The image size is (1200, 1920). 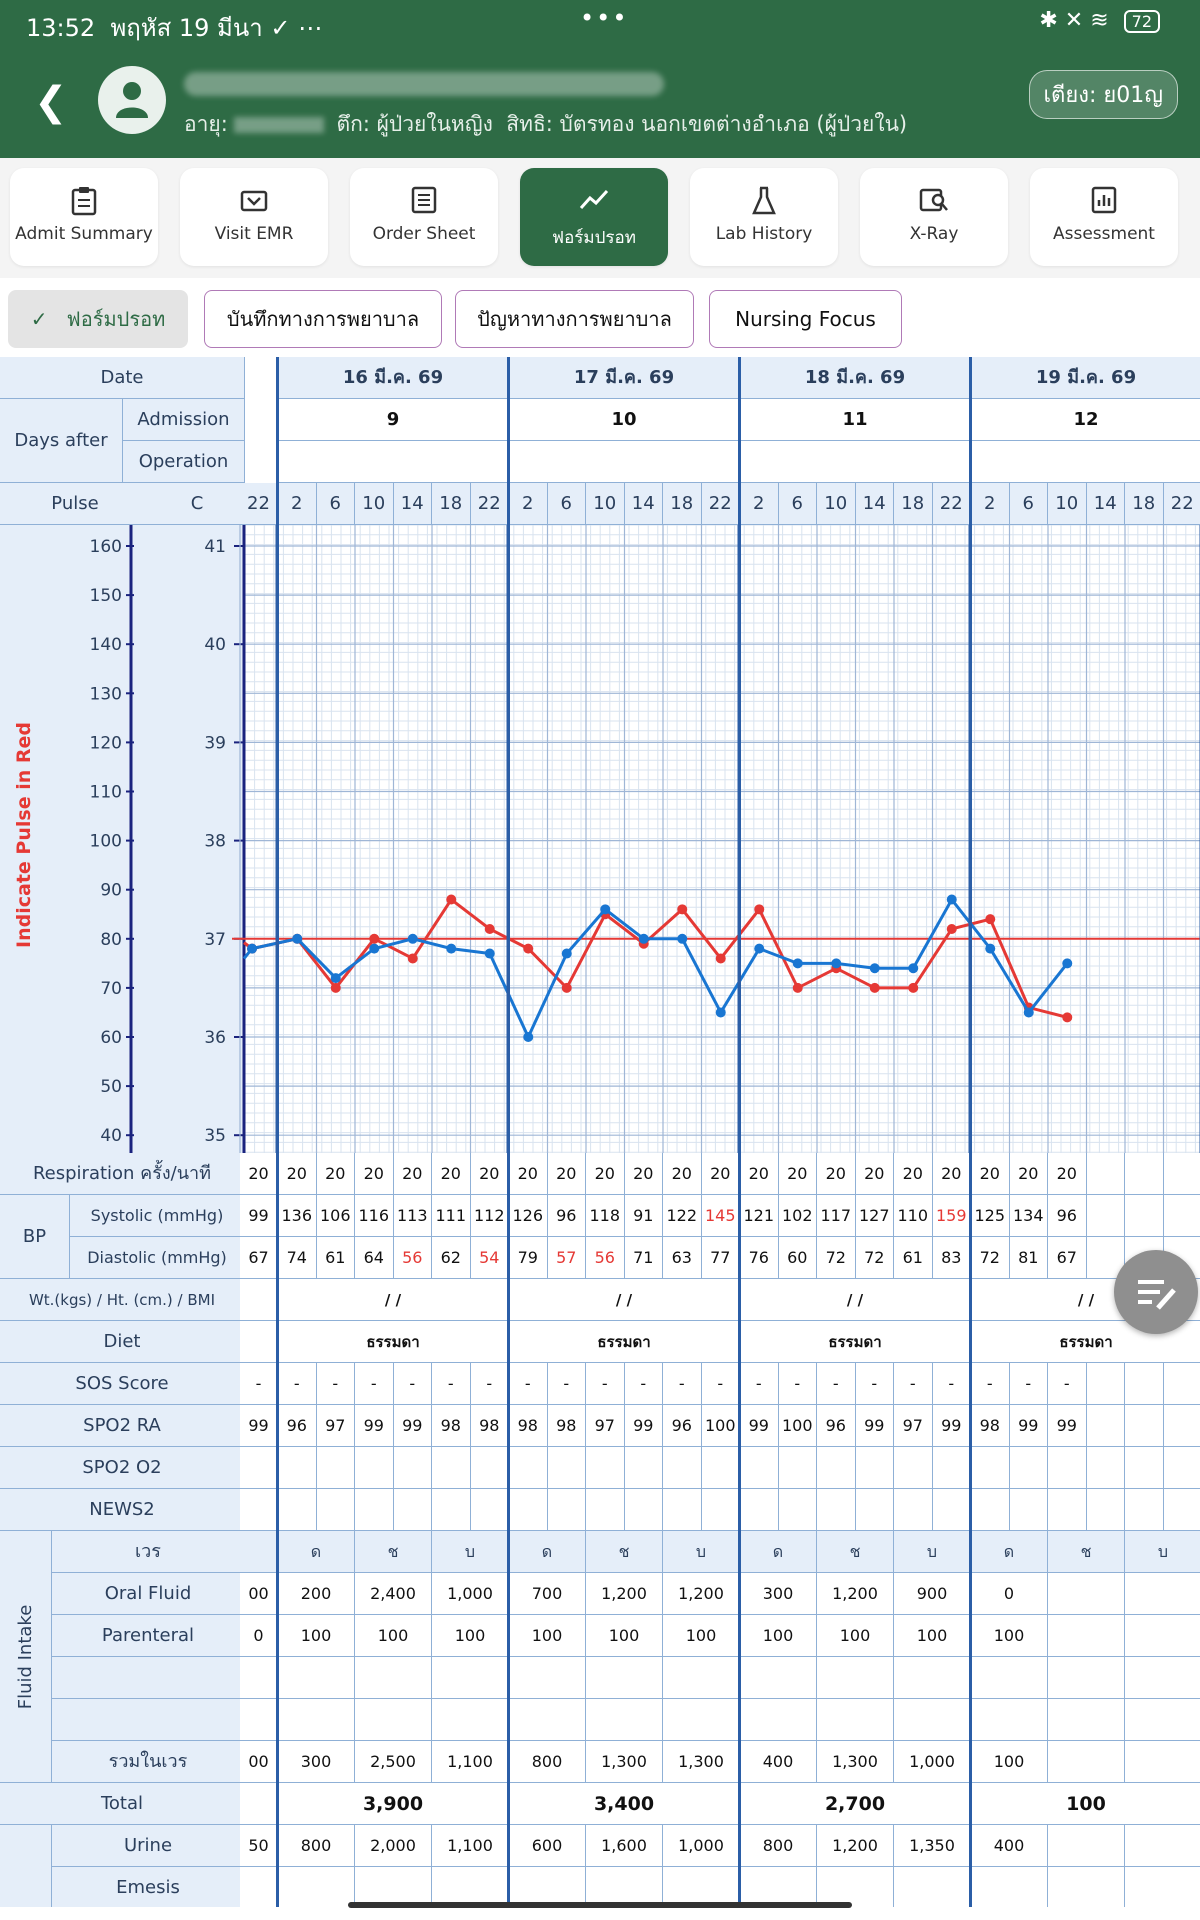 What do you see at coordinates (259, 1552) in the screenshot?
I see `shift-header-value` at bounding box center [259, 1552].